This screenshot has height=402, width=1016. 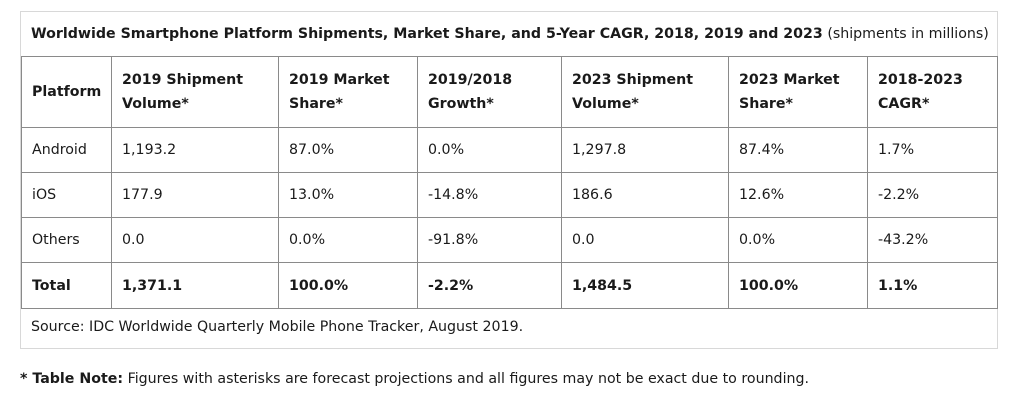 What do you see at coordinates (66, 285) in the screenshot?
I see `cell-platform: Total` at bounding box center [66, 285].